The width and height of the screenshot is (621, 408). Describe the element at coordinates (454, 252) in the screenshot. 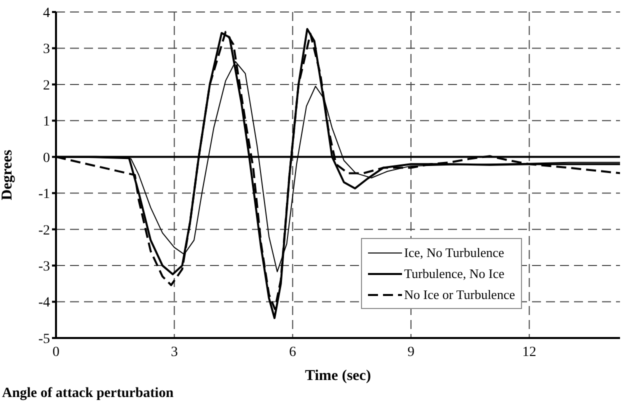

I see `legend-label: Ice, No Turbulence` at that location.